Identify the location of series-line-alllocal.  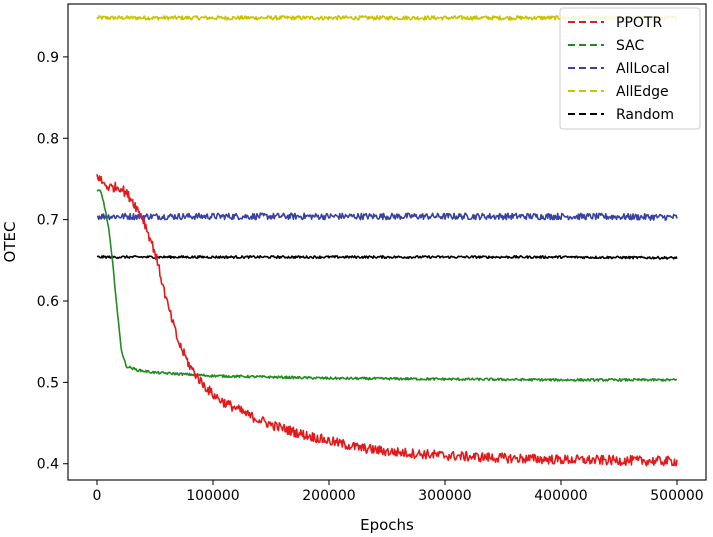
(387, 217).